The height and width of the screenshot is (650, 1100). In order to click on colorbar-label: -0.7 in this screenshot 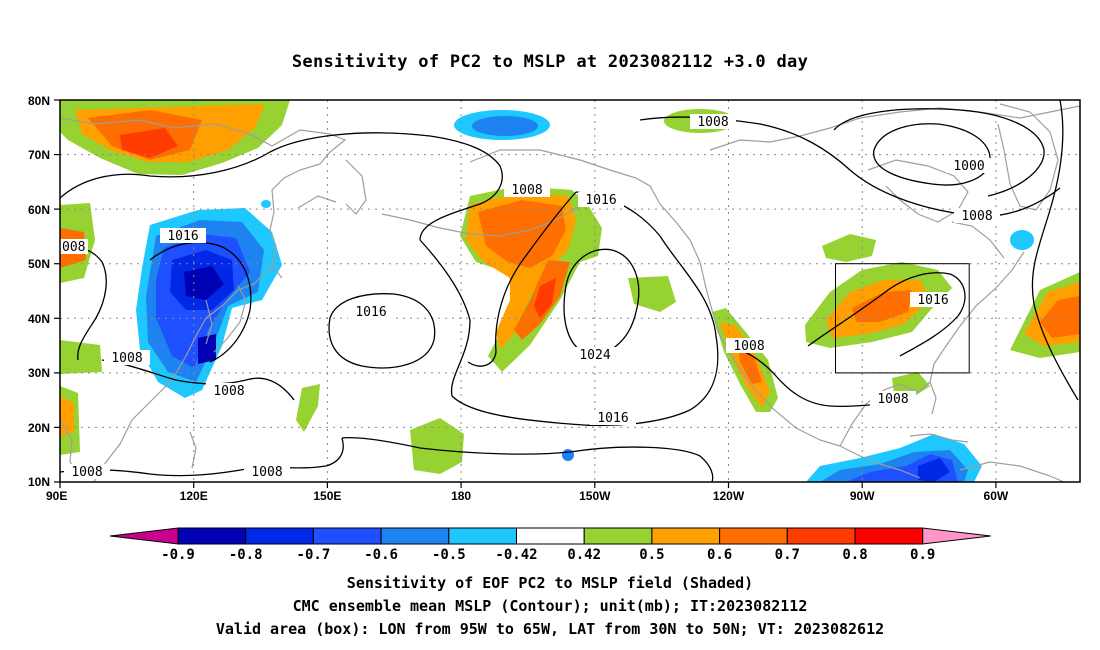, I will do `click(314, 555)`.